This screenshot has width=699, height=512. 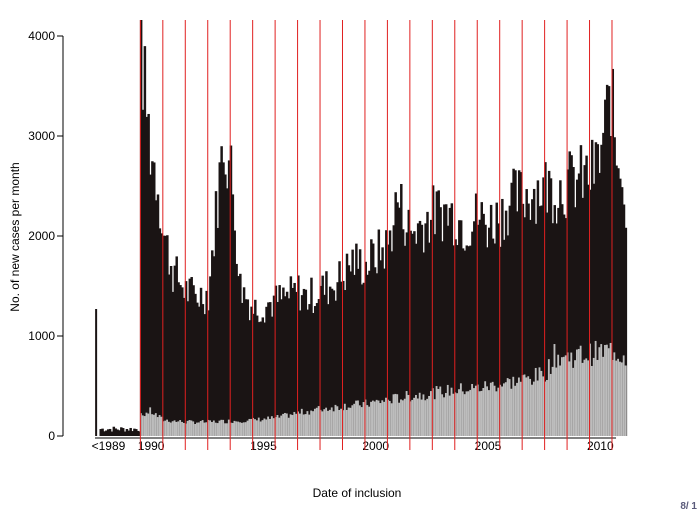 I want to click on x-axis-title: Date of inclusion, so click(x=357, y=493).